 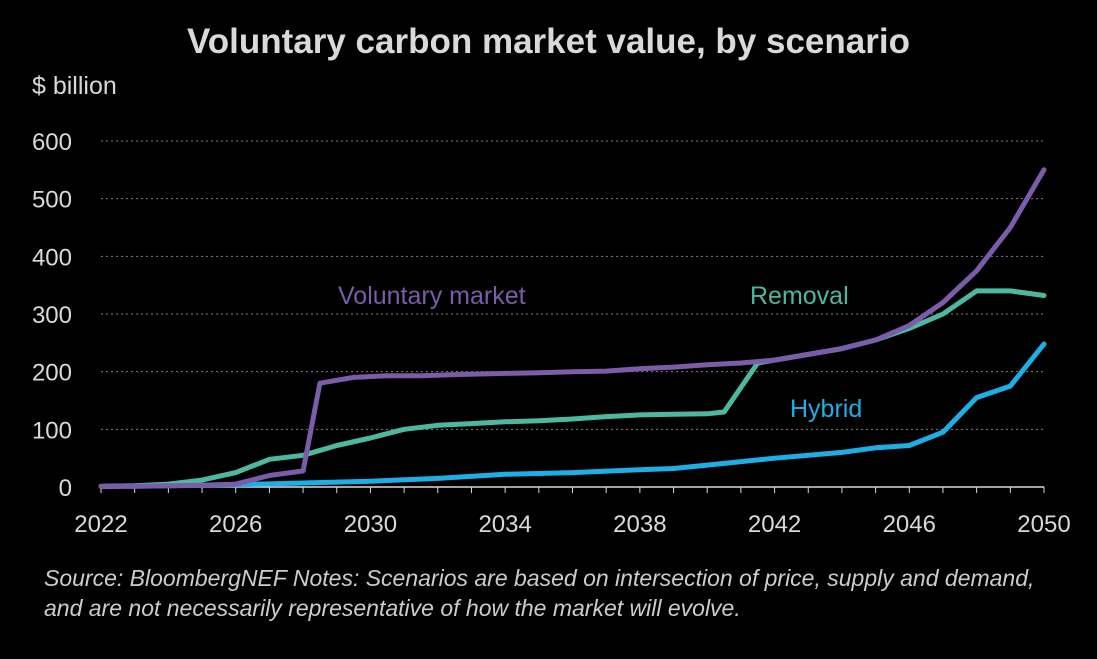 I want to click on y-tick-label: 600, so click(x=52, y=142).